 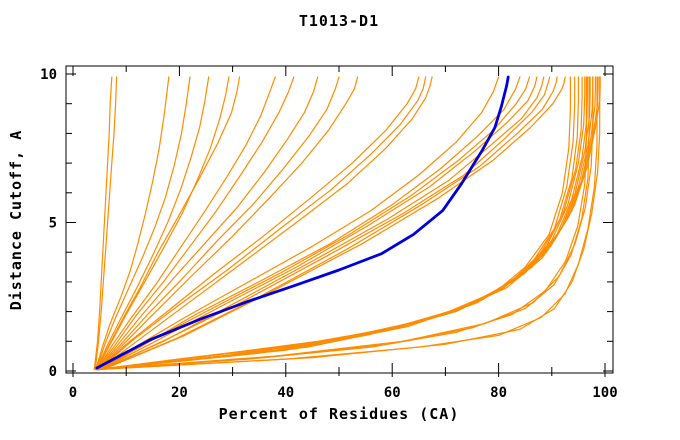 What do you see at coordinates (285, 393) in the screenshot?
I see `x-tick-label: 40` at bounding box center [285, 393].